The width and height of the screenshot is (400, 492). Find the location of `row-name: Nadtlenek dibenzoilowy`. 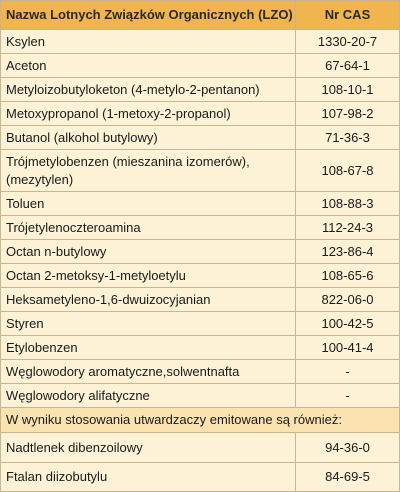

row-name: Nadtlenek dibenzoilowy is located at coordinates (148, 447).